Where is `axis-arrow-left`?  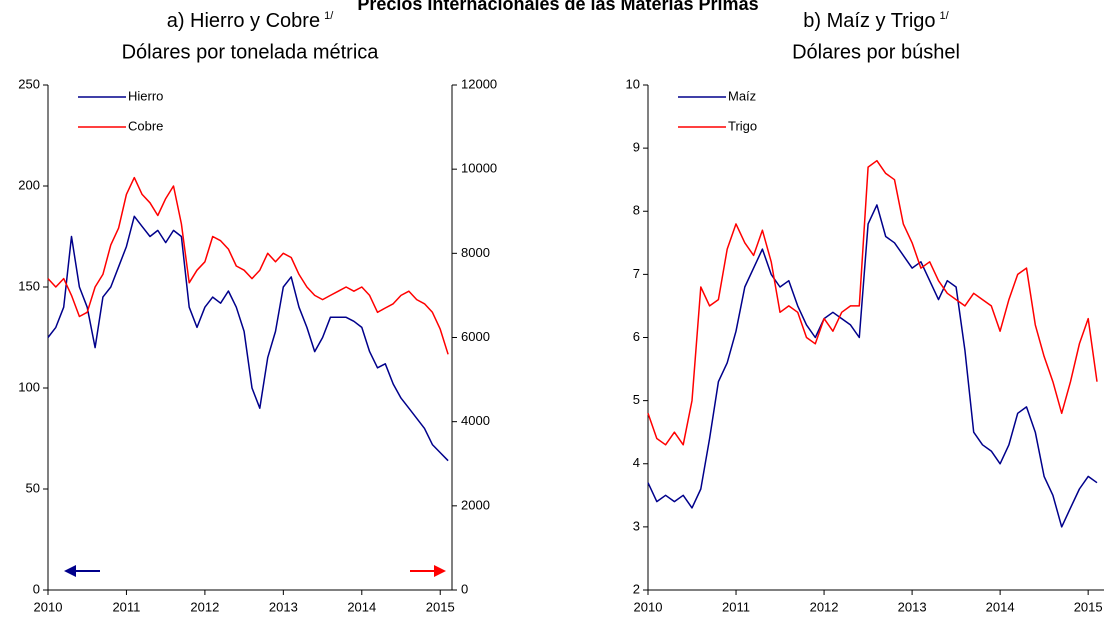
axis-arrow-left is located at coordinates (82, 571).